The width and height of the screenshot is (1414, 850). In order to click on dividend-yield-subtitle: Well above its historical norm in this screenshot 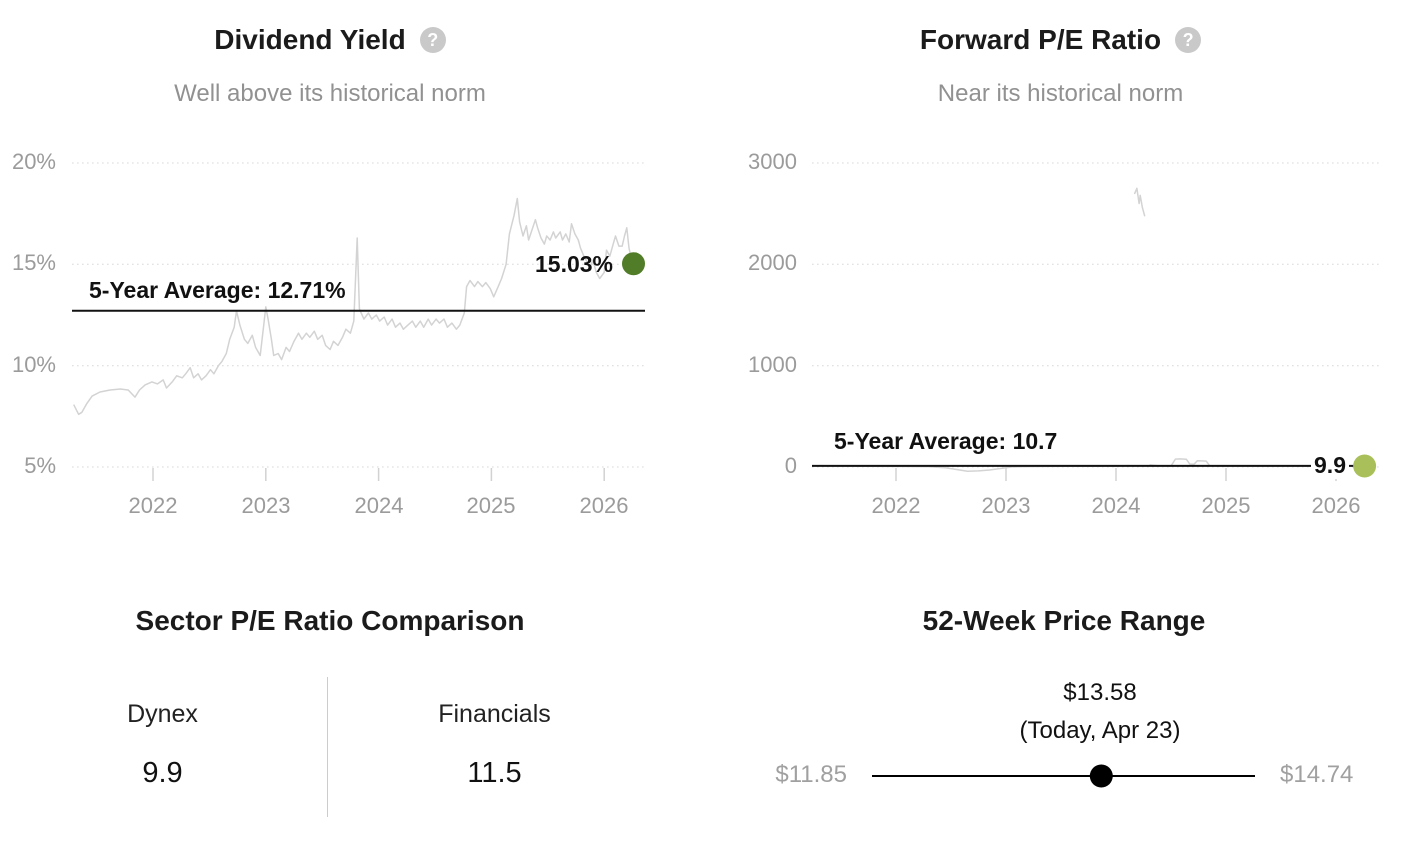, I will do `click(330, 93)`.